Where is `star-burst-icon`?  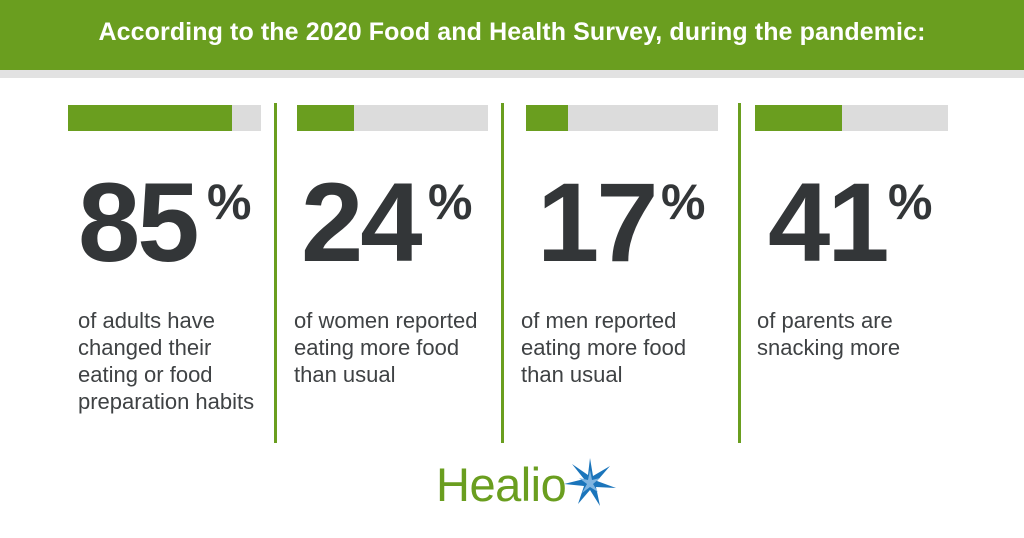
star-burst-icon is located at coordinates (590, 482).